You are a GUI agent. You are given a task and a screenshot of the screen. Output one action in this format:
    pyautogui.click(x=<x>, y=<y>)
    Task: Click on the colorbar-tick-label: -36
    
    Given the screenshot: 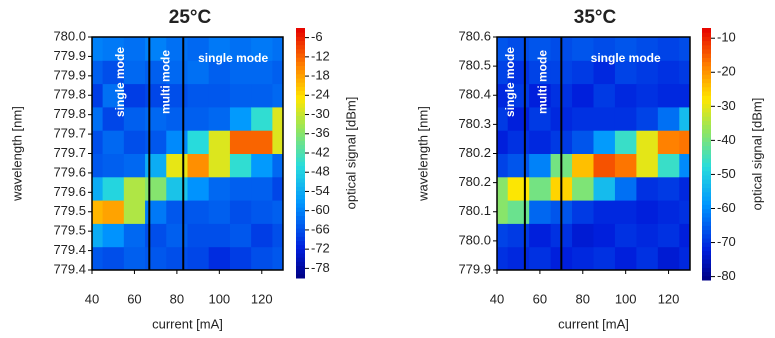 What is the action you would take?
    pyautogui.click(x=320, y=132)
    